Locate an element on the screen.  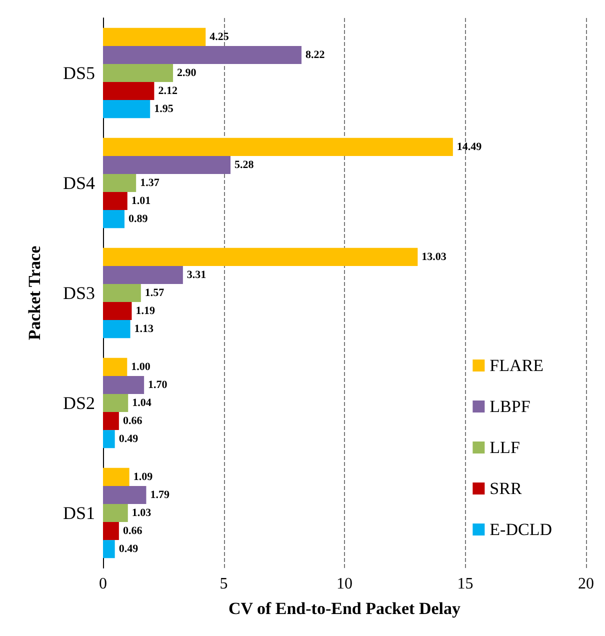
data-label: 1.00 is located at coordinates (141, 366).